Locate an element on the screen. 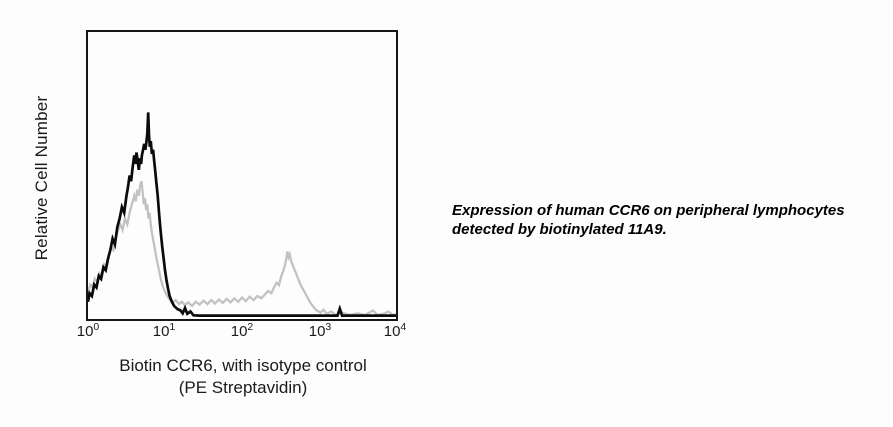  tick-exponent: 4 is located at coordinates (403, 327).